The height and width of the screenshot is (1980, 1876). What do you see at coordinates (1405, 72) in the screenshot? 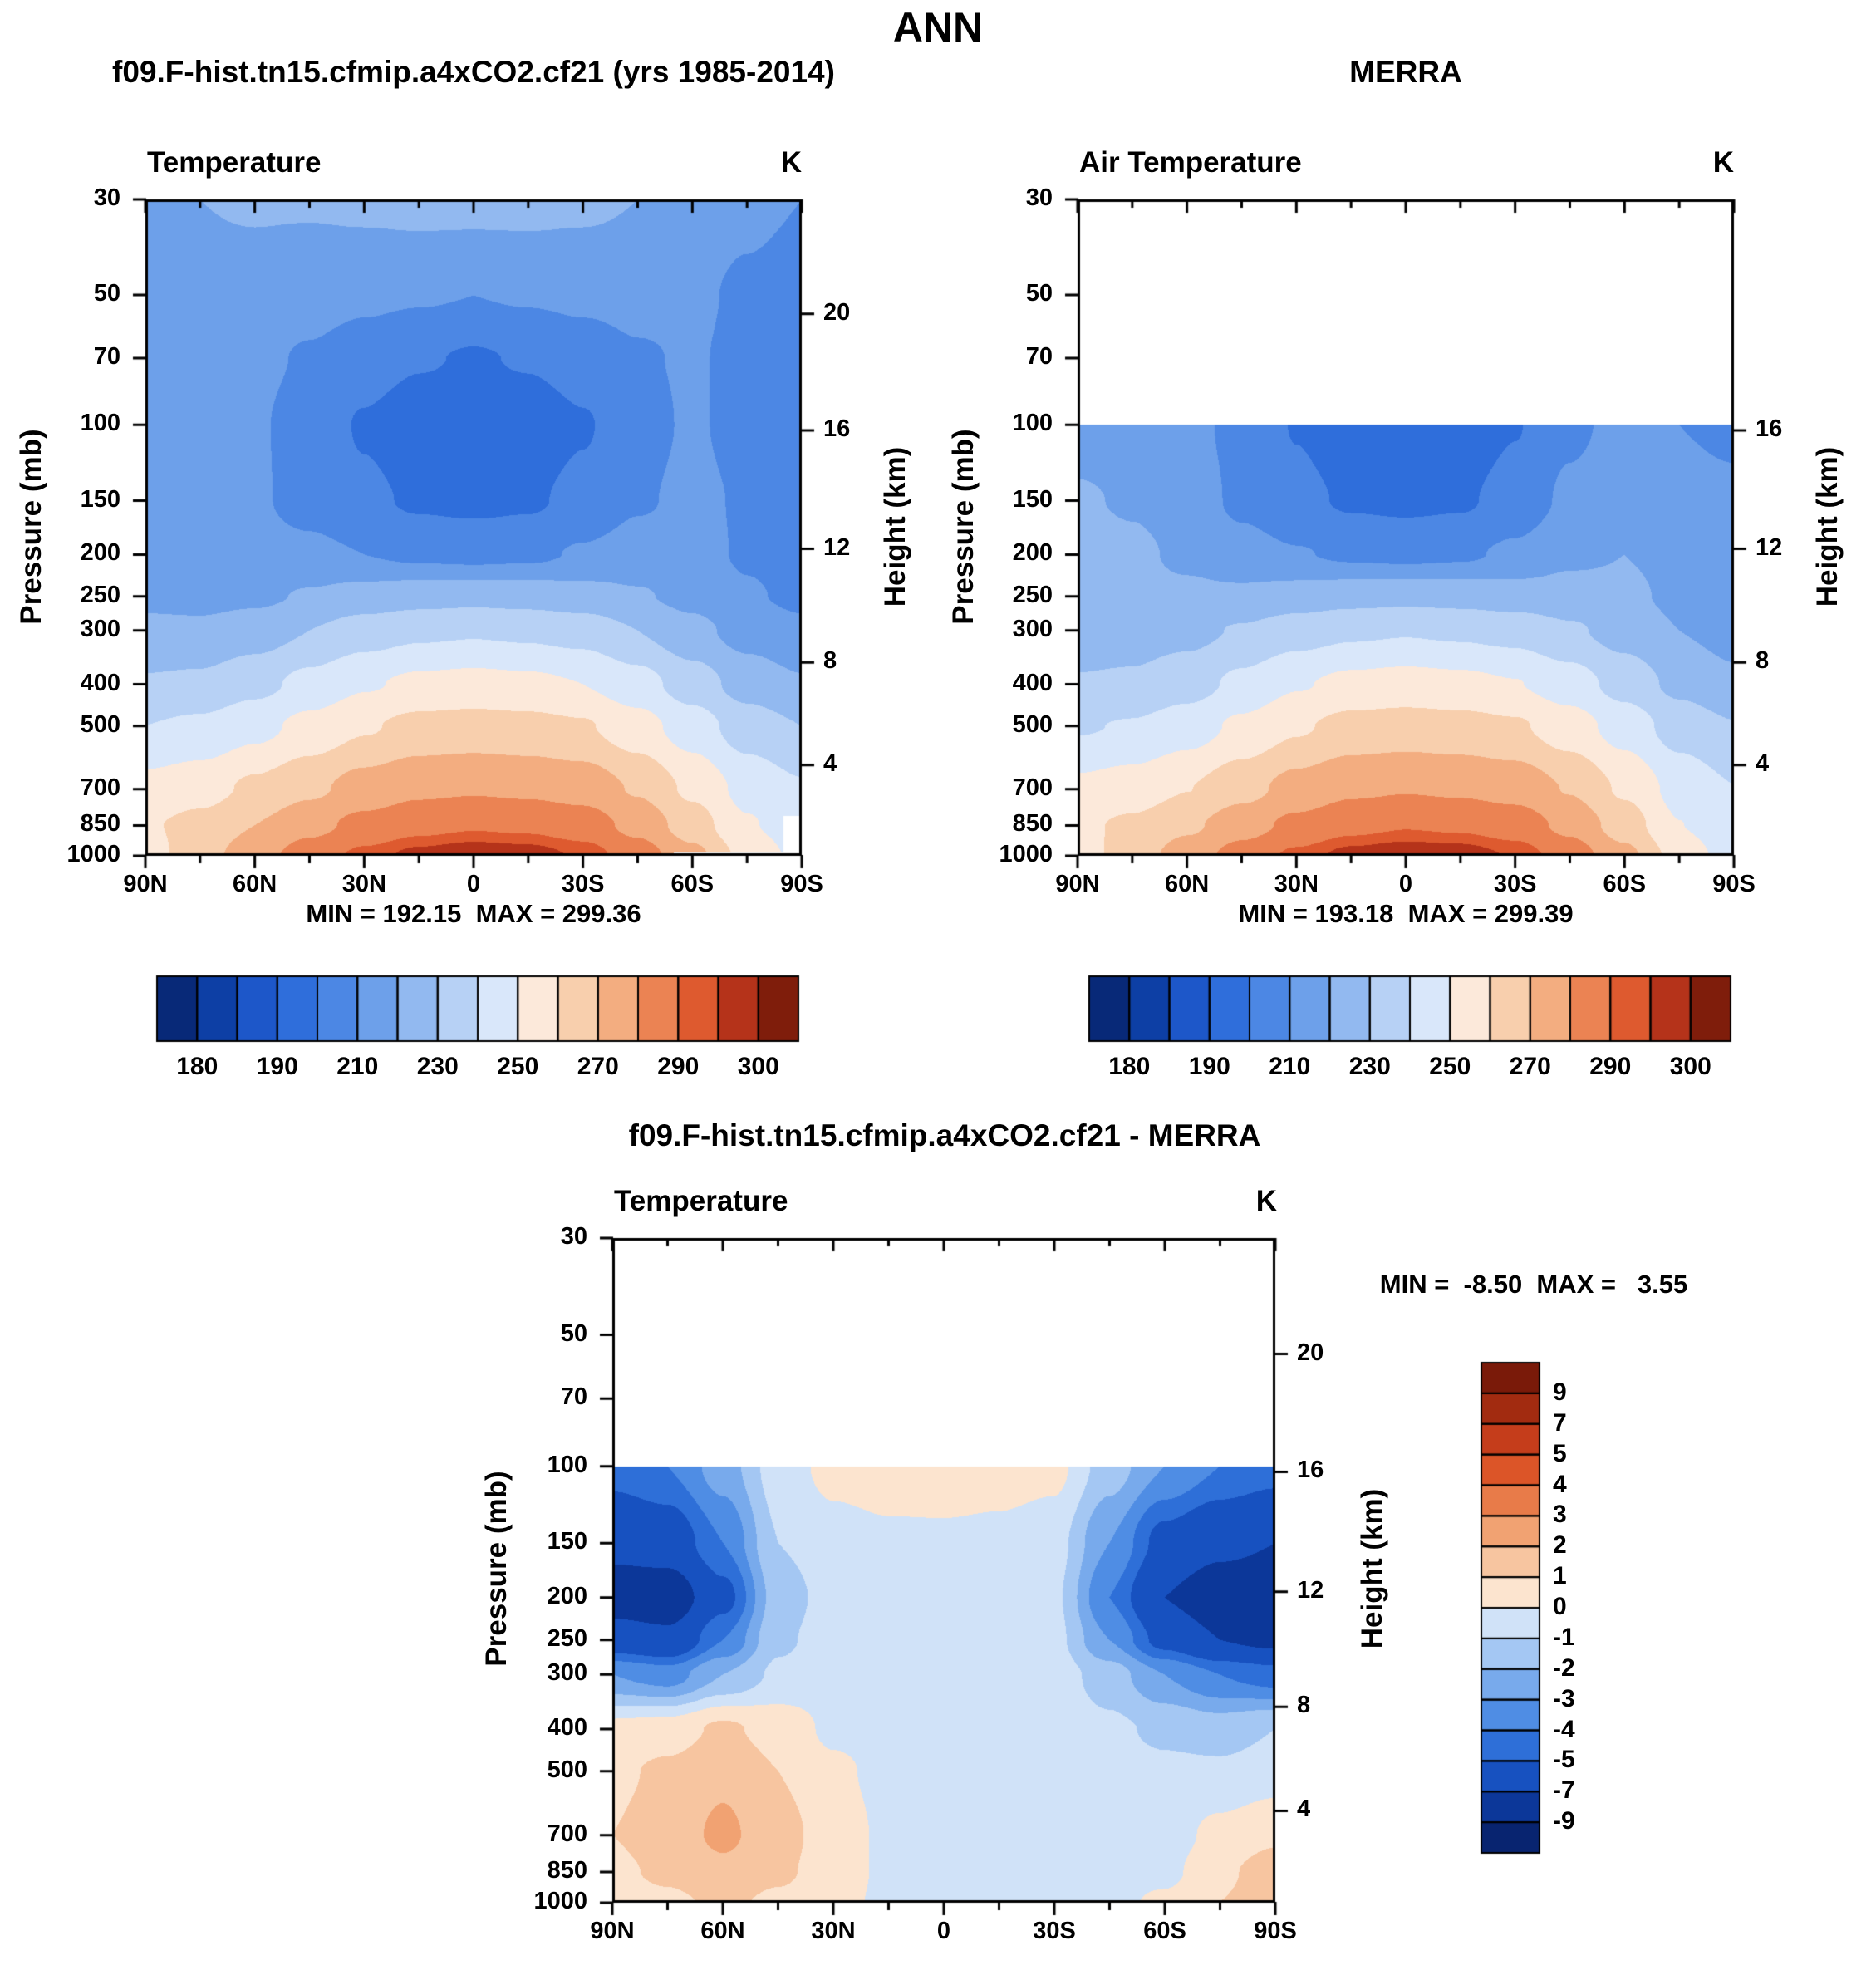
I see `panel-merra-header: MERRA` at bounding box center [1405, 72].